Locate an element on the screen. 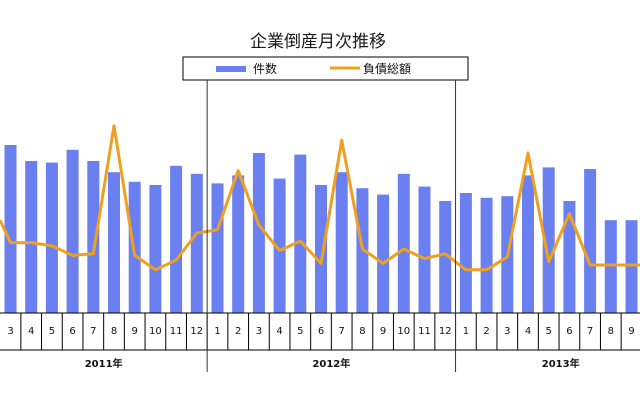  x-tick-label-19: 10 is located at coordinates (403, 331).